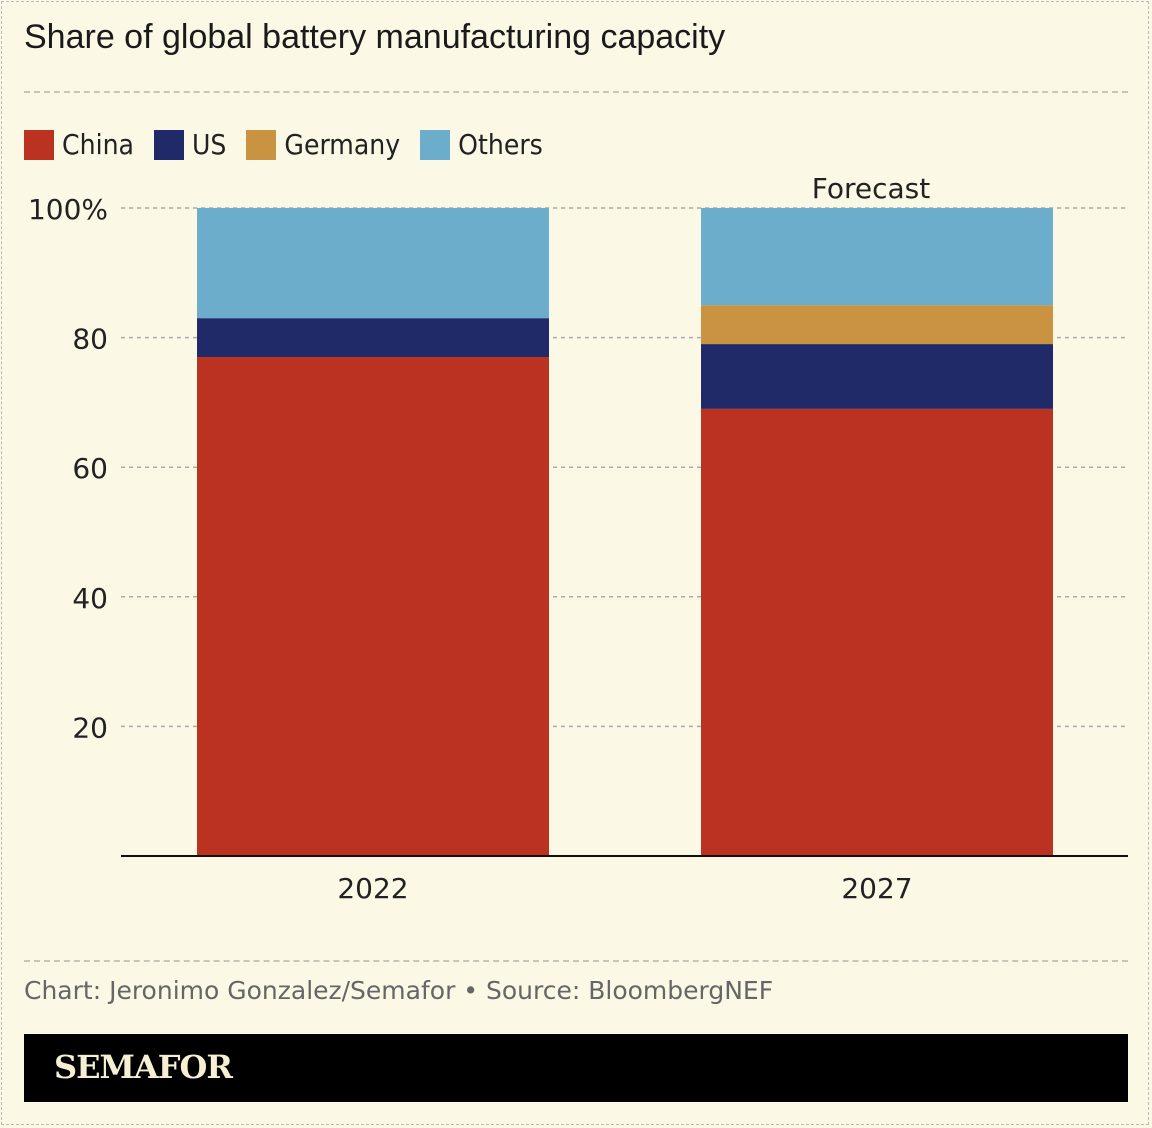 This screenshot has width=1152, height=1128. What do you see at coordinates (877, 376) in the screenshot?
I see `bar-us-2027` at bounding box center [877, 376].